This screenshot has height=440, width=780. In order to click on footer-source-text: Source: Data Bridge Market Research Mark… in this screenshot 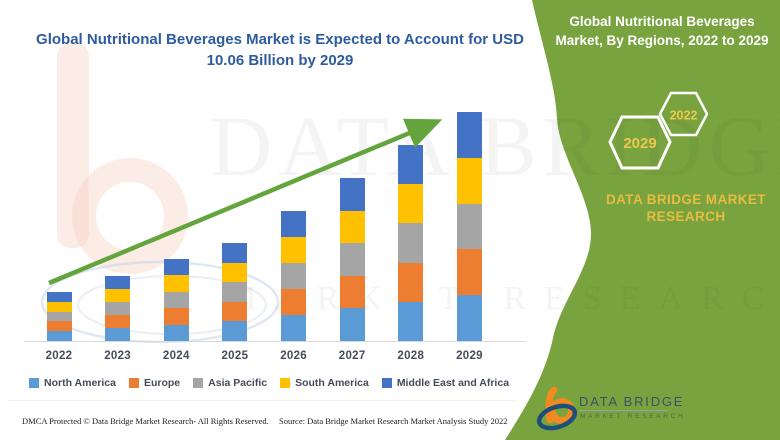, I will do `click(393, 421)`.